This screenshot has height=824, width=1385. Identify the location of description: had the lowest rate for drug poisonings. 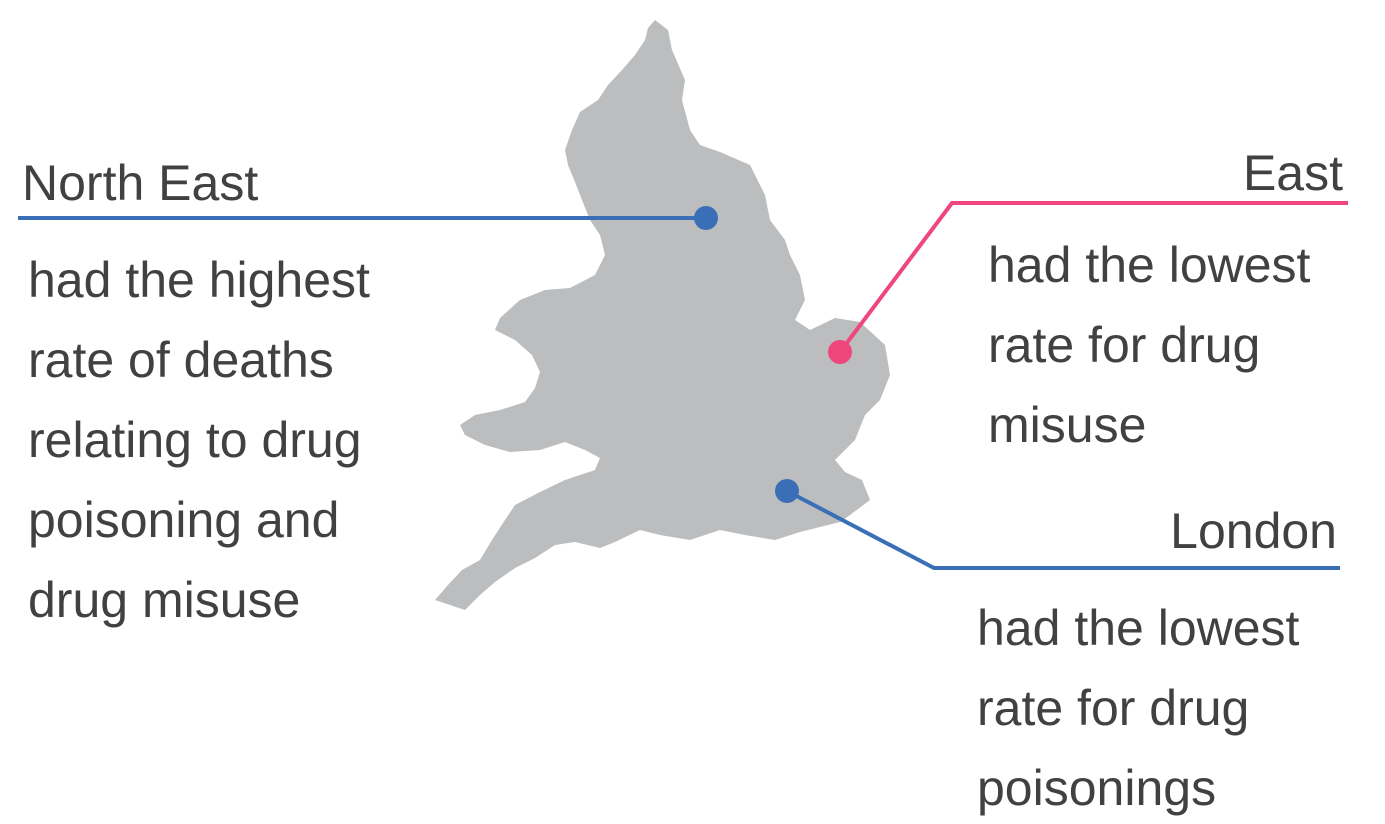
(1138, 708).